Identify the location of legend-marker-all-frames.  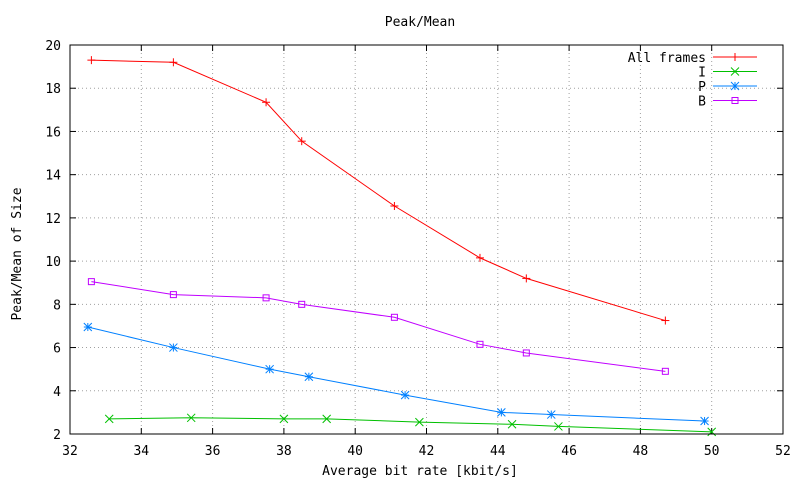
(735, 57).